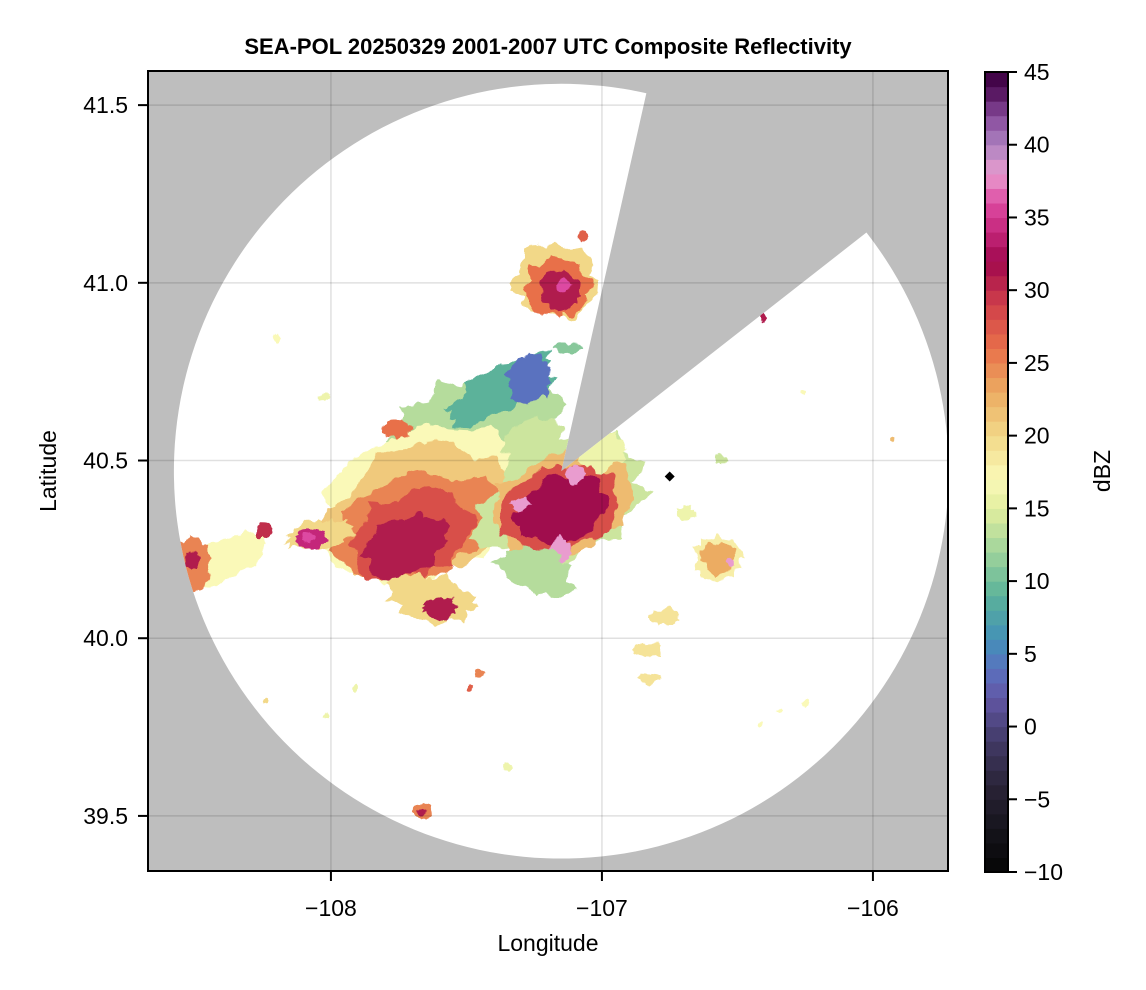  What do you see at coordinates (1037, 799) in the screenshot?
I see `colorbar-tick-label: −5` at bounding box center [1037, 799].